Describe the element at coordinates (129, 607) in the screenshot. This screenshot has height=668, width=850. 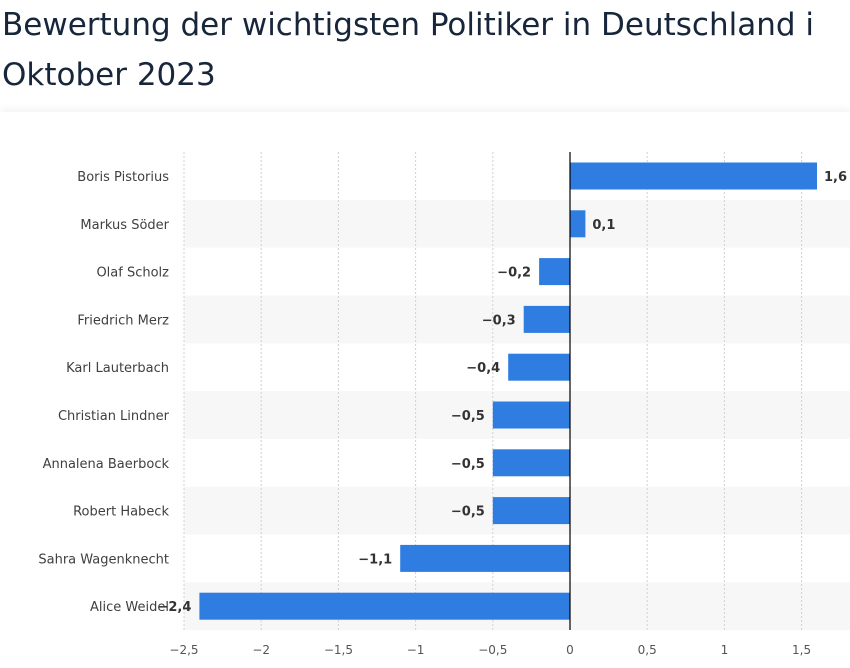
I see `category-label: Alice Weidel` at that location.